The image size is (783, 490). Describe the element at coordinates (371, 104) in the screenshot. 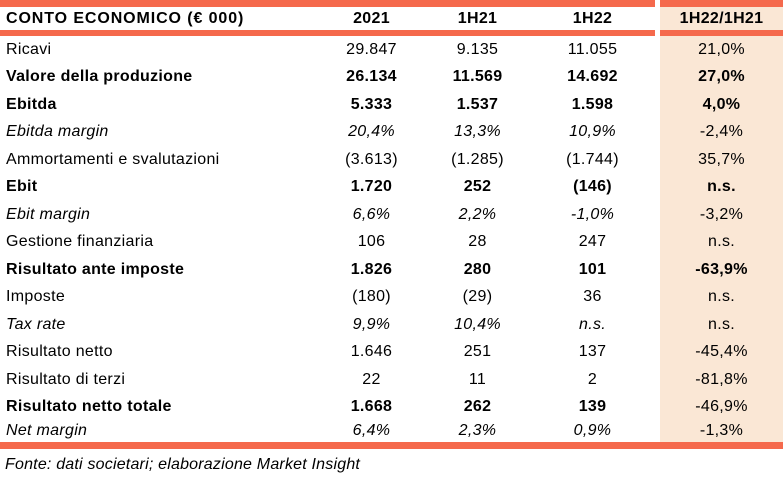

I see `value-cell: 5.333` at that location.